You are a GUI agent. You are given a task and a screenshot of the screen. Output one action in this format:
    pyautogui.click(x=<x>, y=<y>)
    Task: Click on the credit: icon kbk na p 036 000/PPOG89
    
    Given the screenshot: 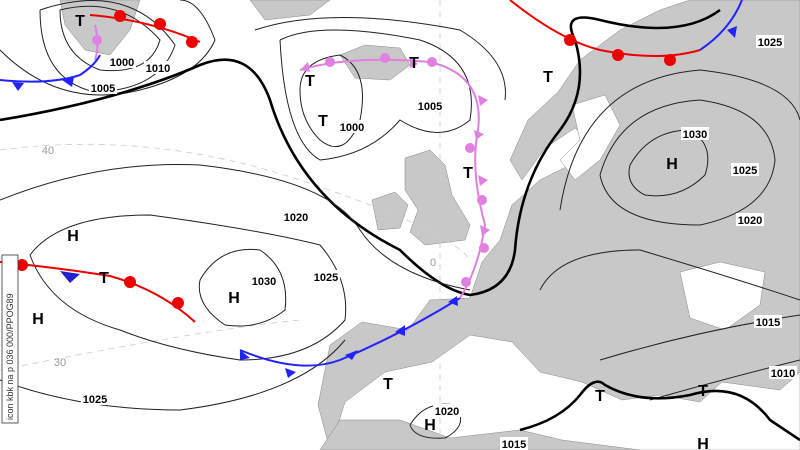 What is the action you would take?
    pyautogui.click(x=10, y=356)
    